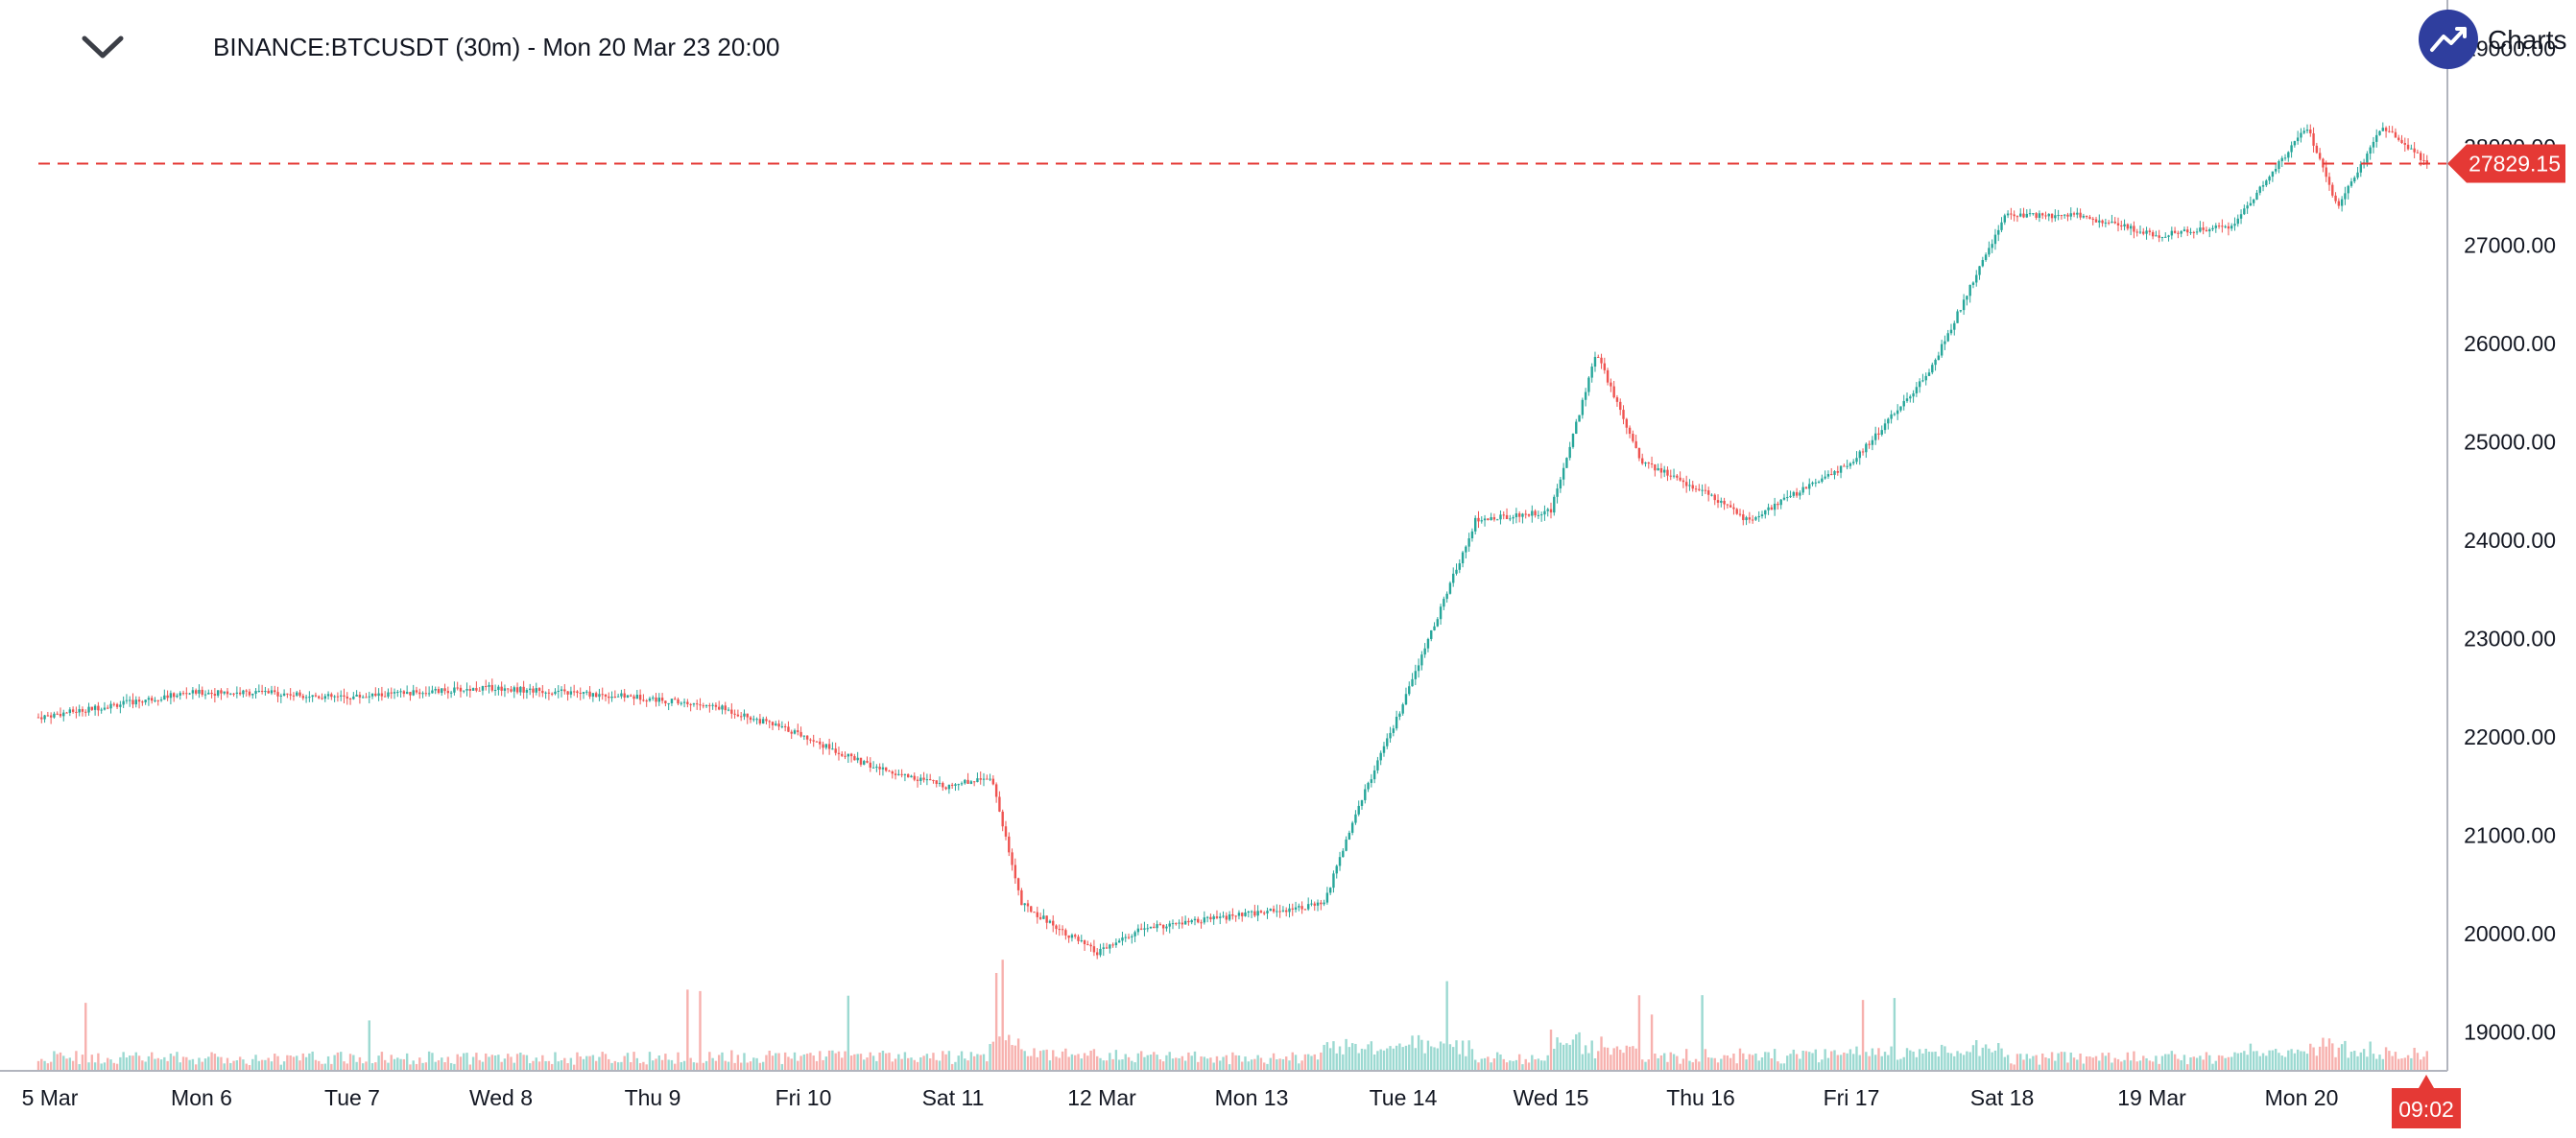 Image resolution: width=2576 pixels, height=1138 pixels. I want to click on time-tick-label: Thu 9, so click(653, 1097).